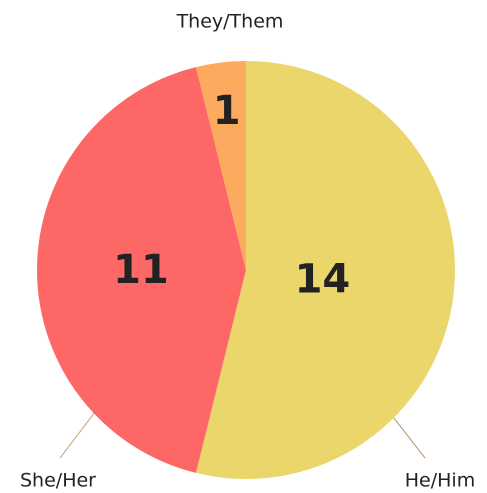  Describe the element at coordinates (440, 481) in the screenshot. I see `slice-label: He/Him` at that location.